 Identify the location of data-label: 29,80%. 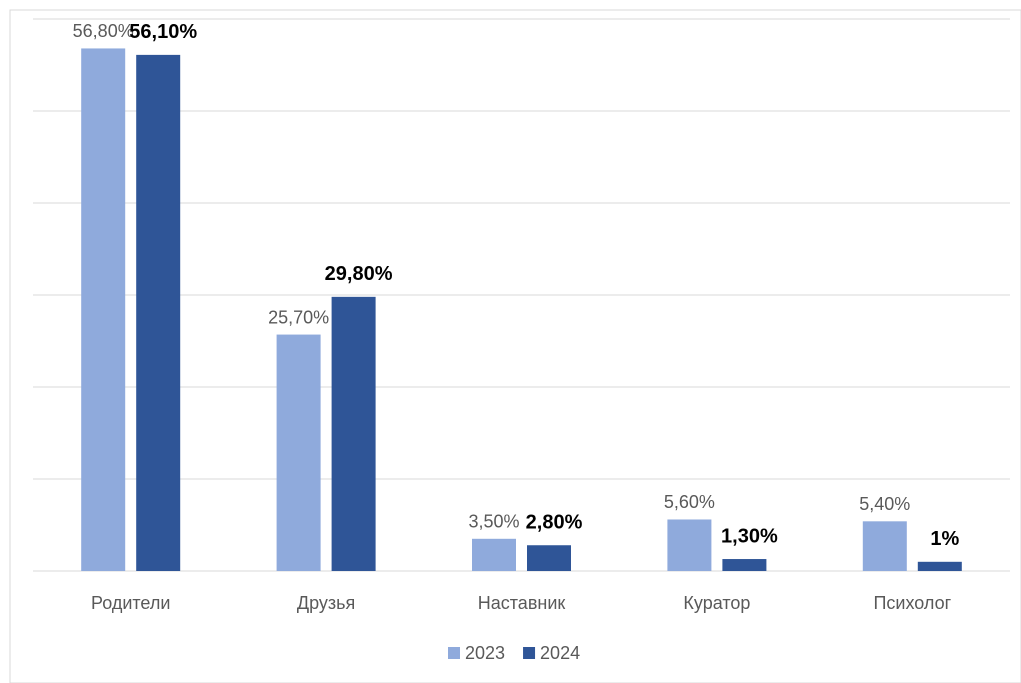
(359, 274).